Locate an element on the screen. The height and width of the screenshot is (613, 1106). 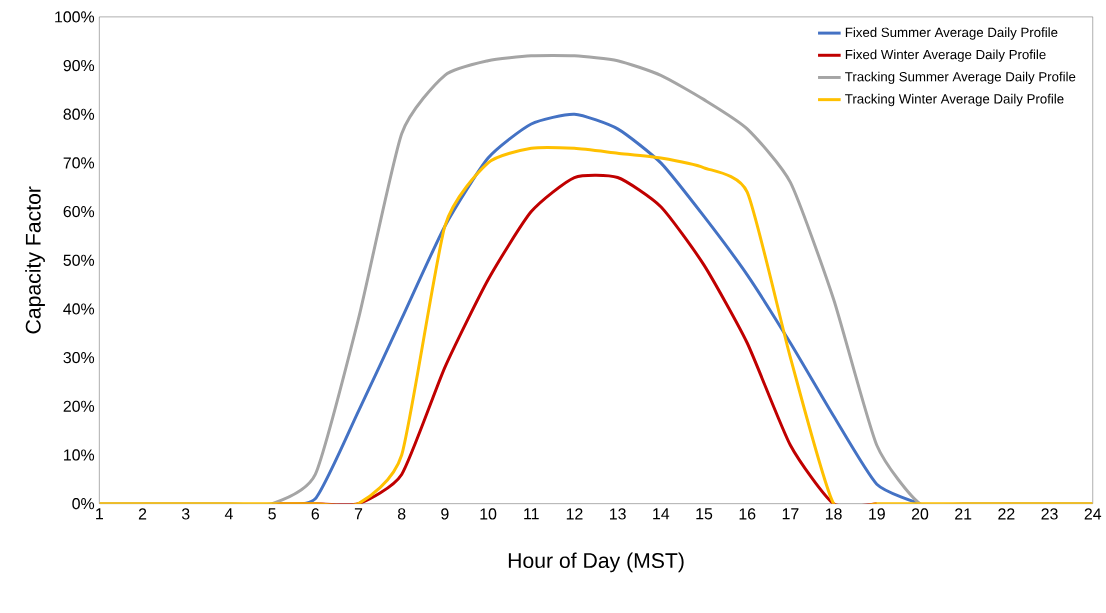
x-tick-label: 8 is located at coordinates (401, 514).